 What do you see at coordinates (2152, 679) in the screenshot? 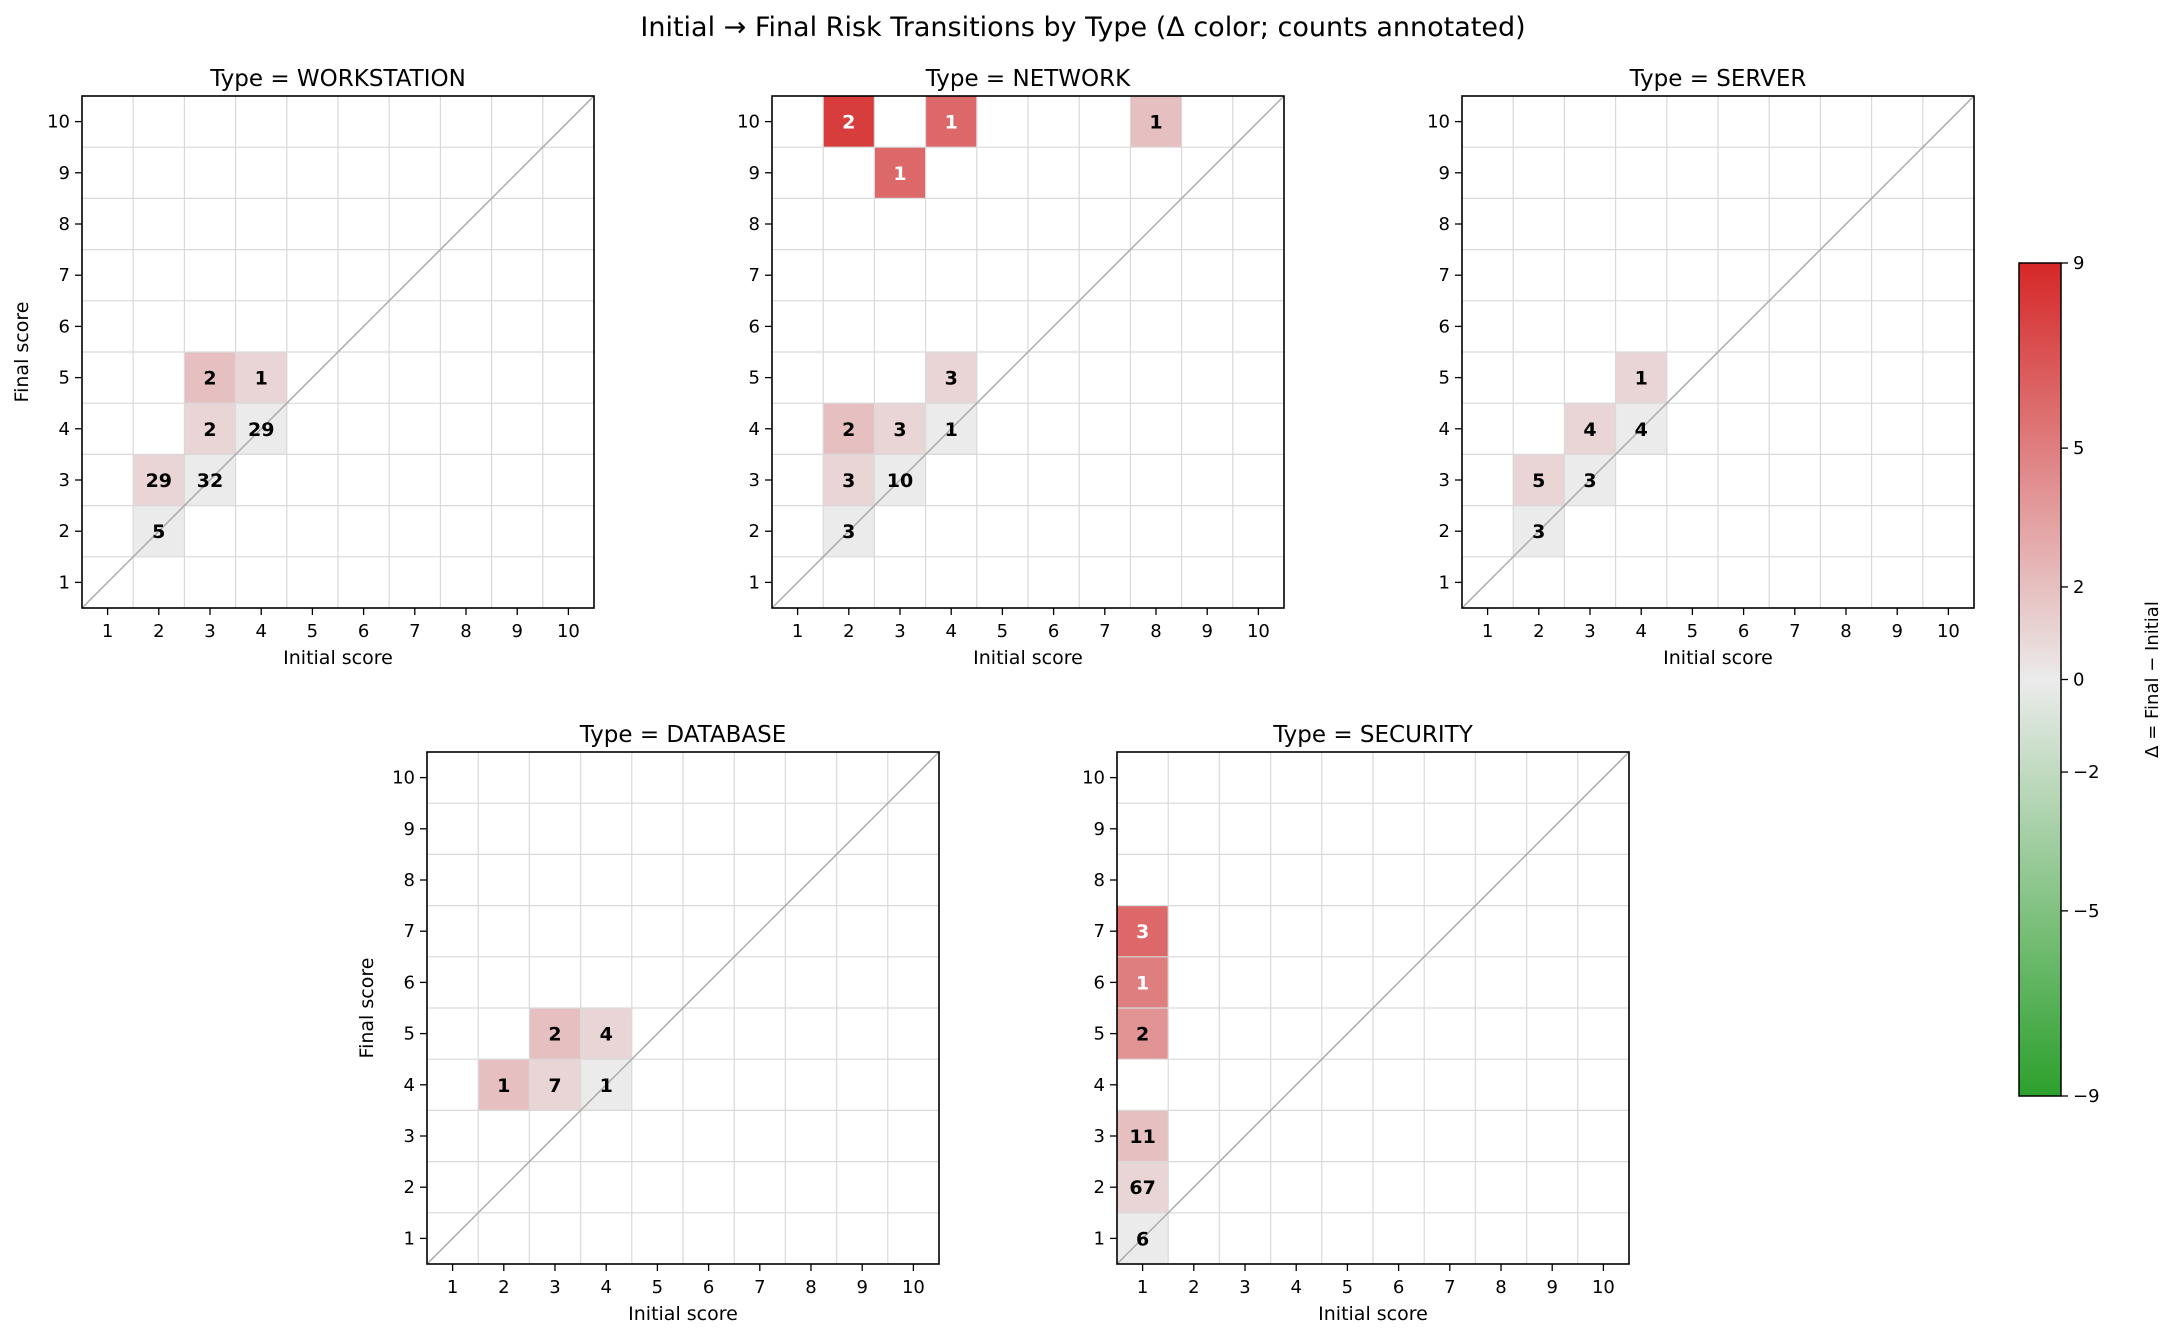
I see `colorbar-label: Δ = Final − Initial` at bounding box center [2152, 679].